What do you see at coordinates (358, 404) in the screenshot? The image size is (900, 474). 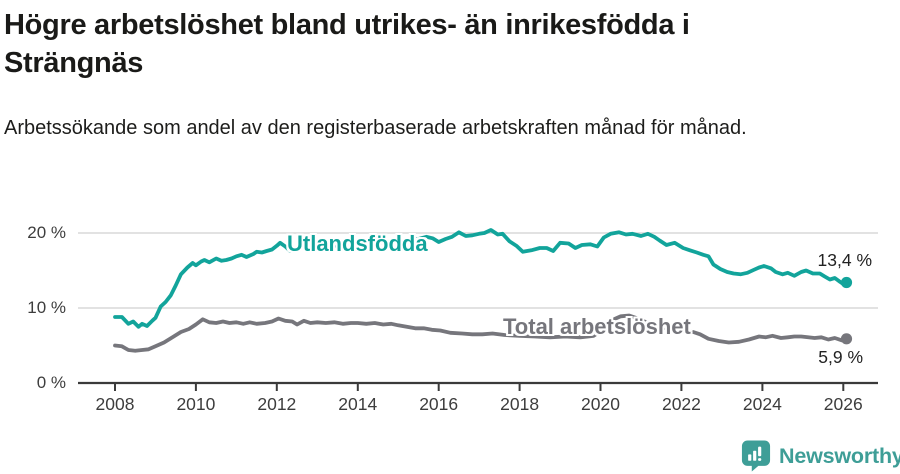 I see `x-tick-2014: 2014` at bounding box center [358, 404].